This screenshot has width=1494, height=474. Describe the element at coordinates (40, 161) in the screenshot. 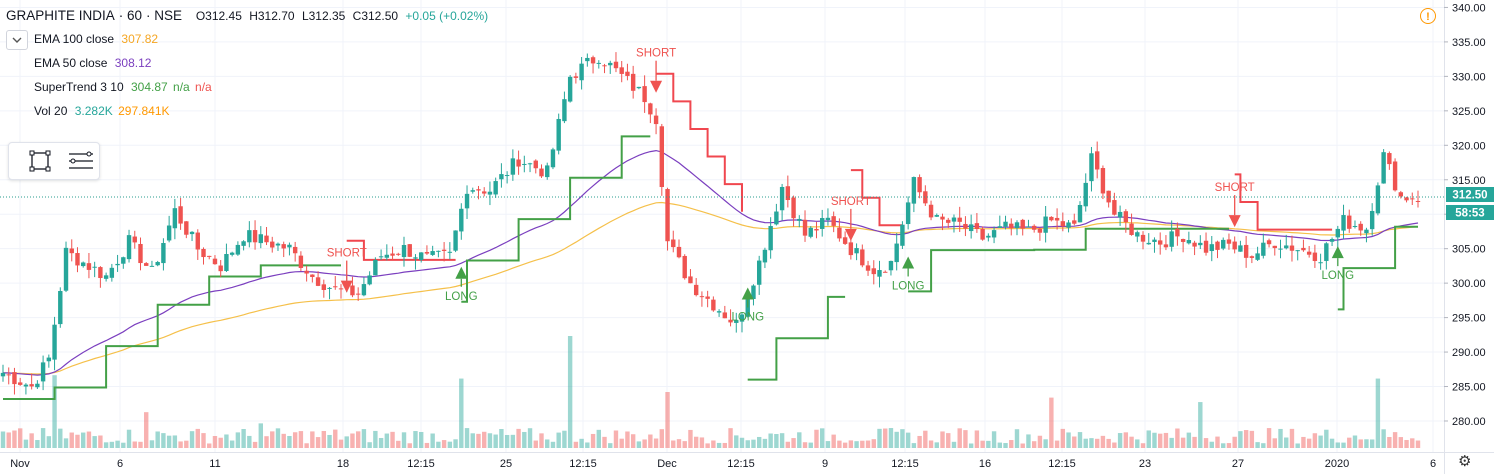

I see `rectangle-tool-button` at that location.